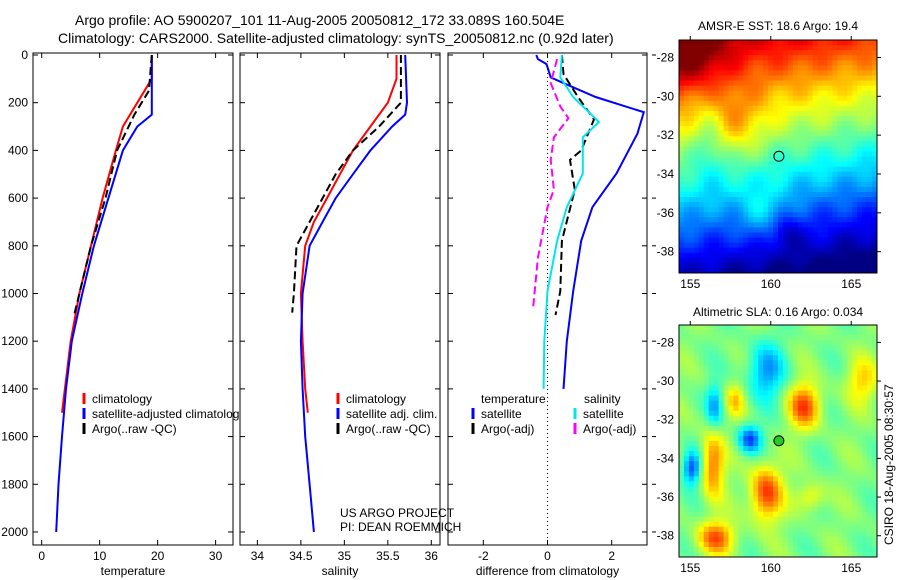 The width and height of the screenshot is (900, 580). I want to click on y-tick-label: 1200, so click(14, 341).